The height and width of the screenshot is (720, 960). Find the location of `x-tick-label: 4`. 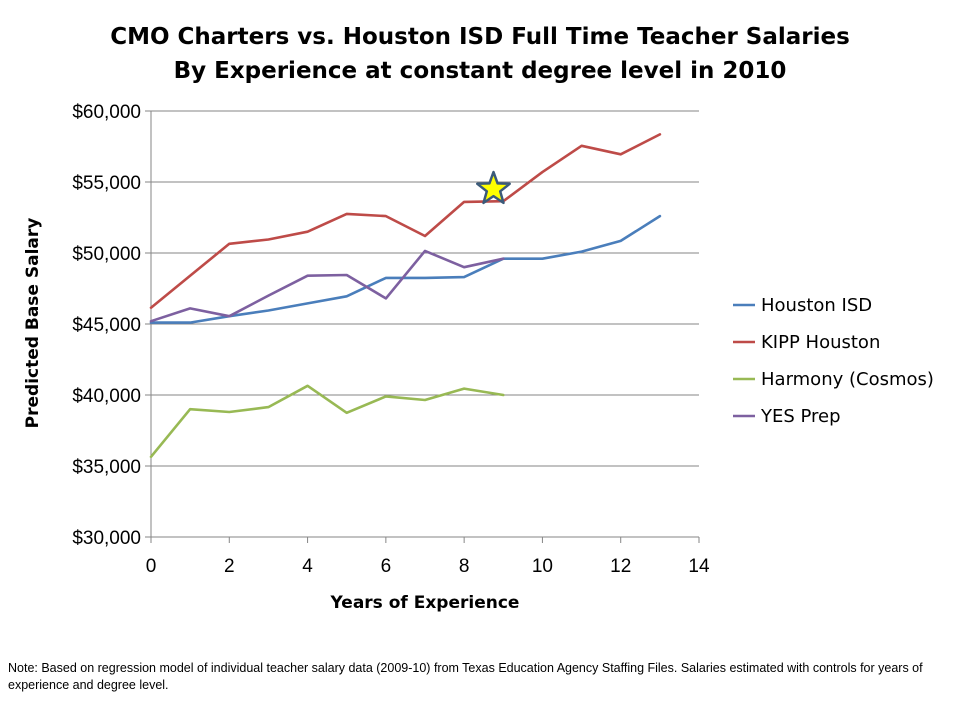

x-tick-label: 4 is located at coordinates (307, 566).